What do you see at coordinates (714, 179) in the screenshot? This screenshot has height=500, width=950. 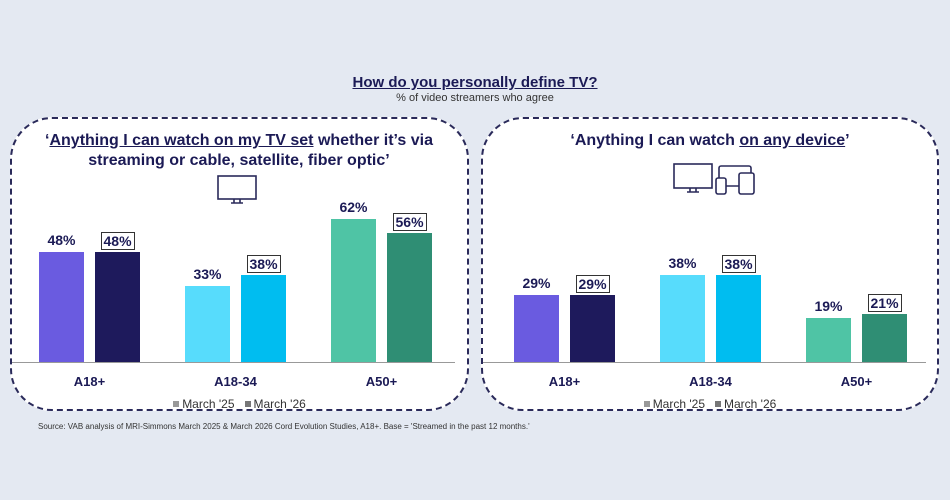 I see `devices-icon` at bounding box center [714, 179].